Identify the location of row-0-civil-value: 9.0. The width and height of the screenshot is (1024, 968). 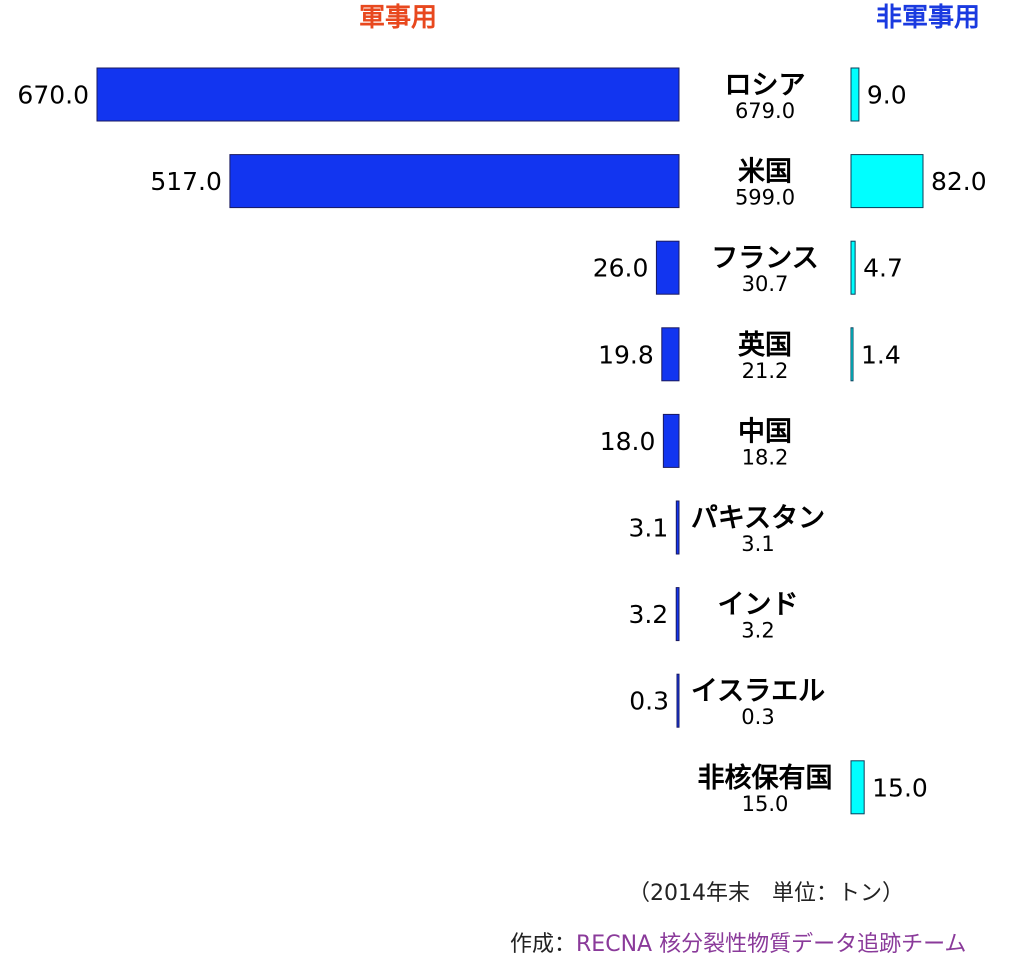
(887, 95).